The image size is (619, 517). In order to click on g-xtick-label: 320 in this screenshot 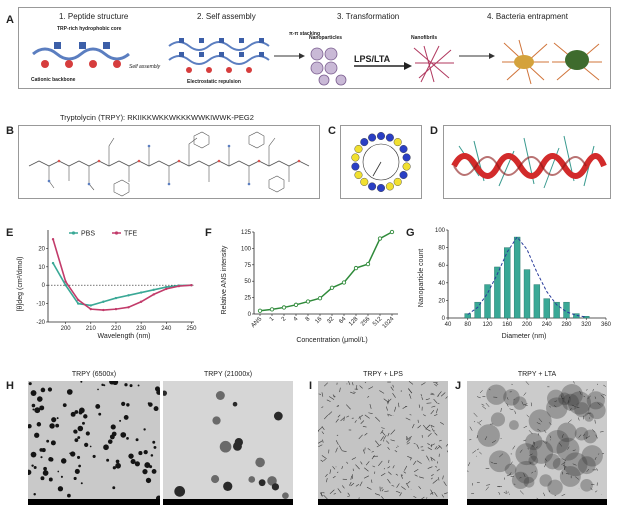, I will do `click(586, 325)`.